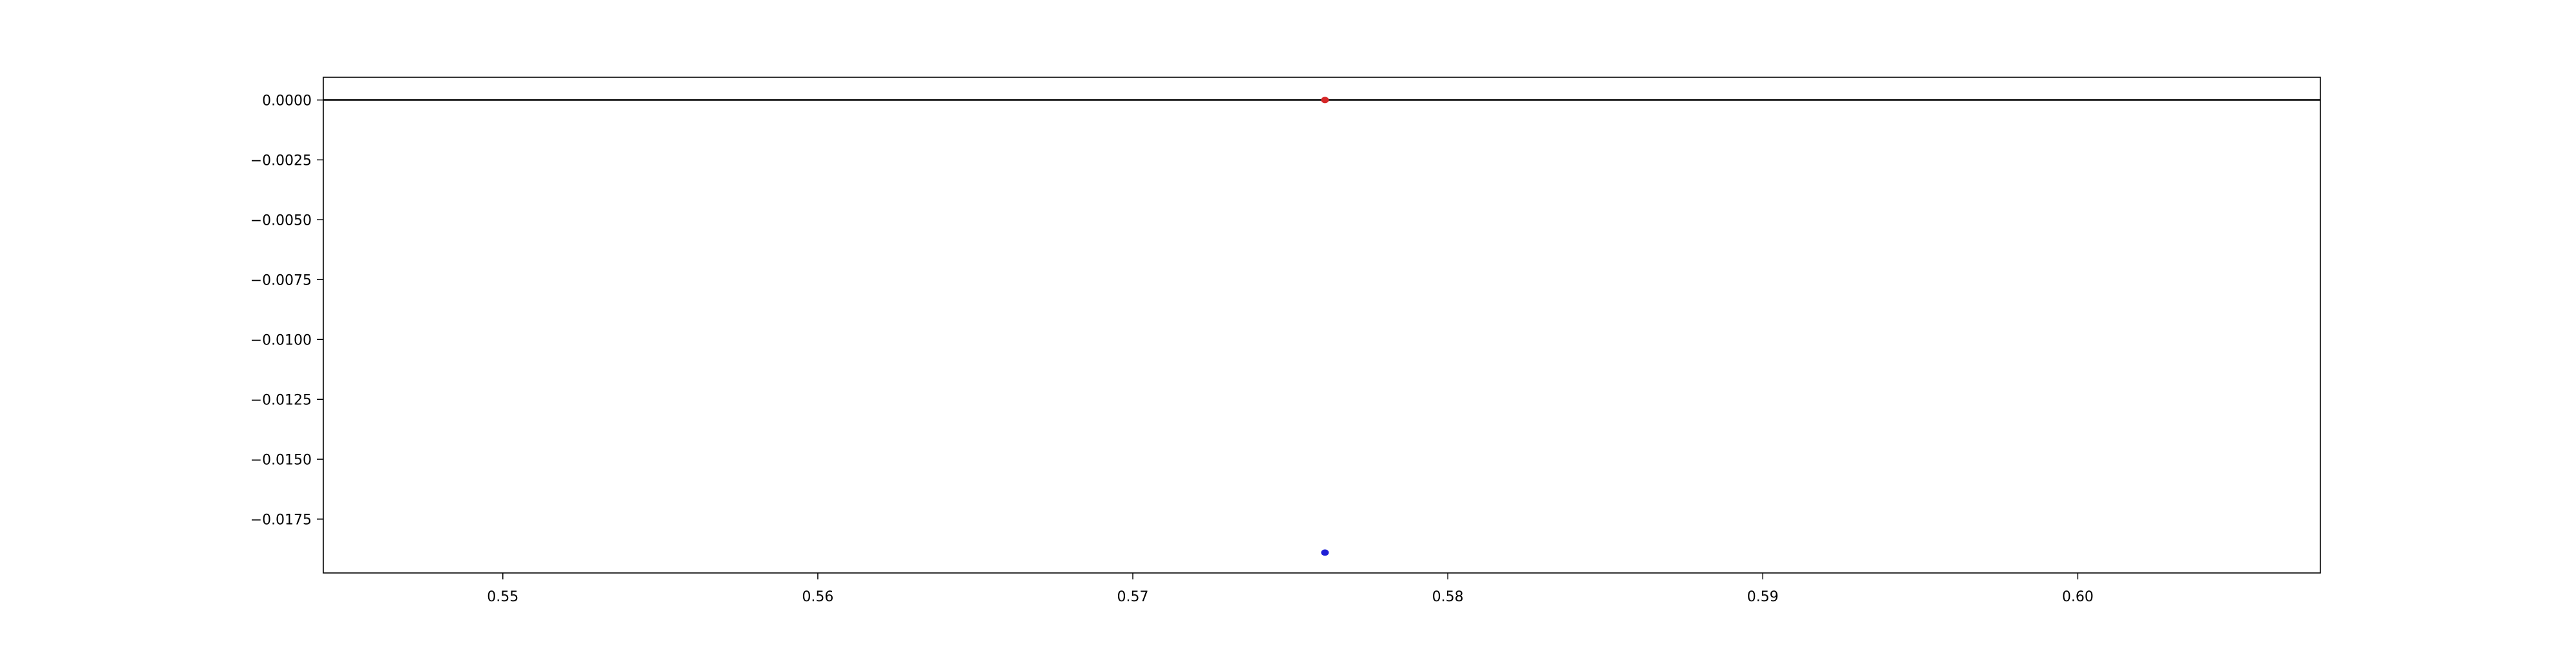 This screenshot has width=2576, height=647. Describe the element at coordinates (287, 101) in the screenshot. I see `y-tick-label: 0.0000` at that location.